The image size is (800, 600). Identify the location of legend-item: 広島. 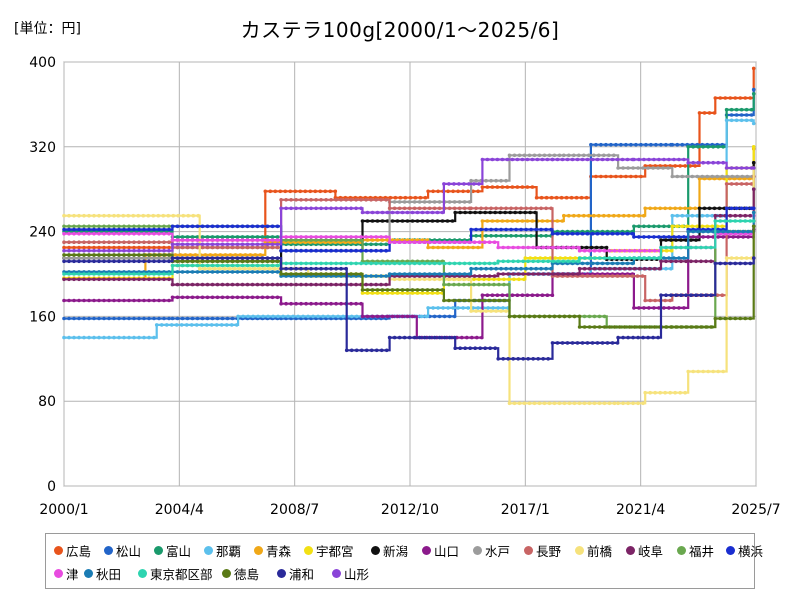
(72, 550).